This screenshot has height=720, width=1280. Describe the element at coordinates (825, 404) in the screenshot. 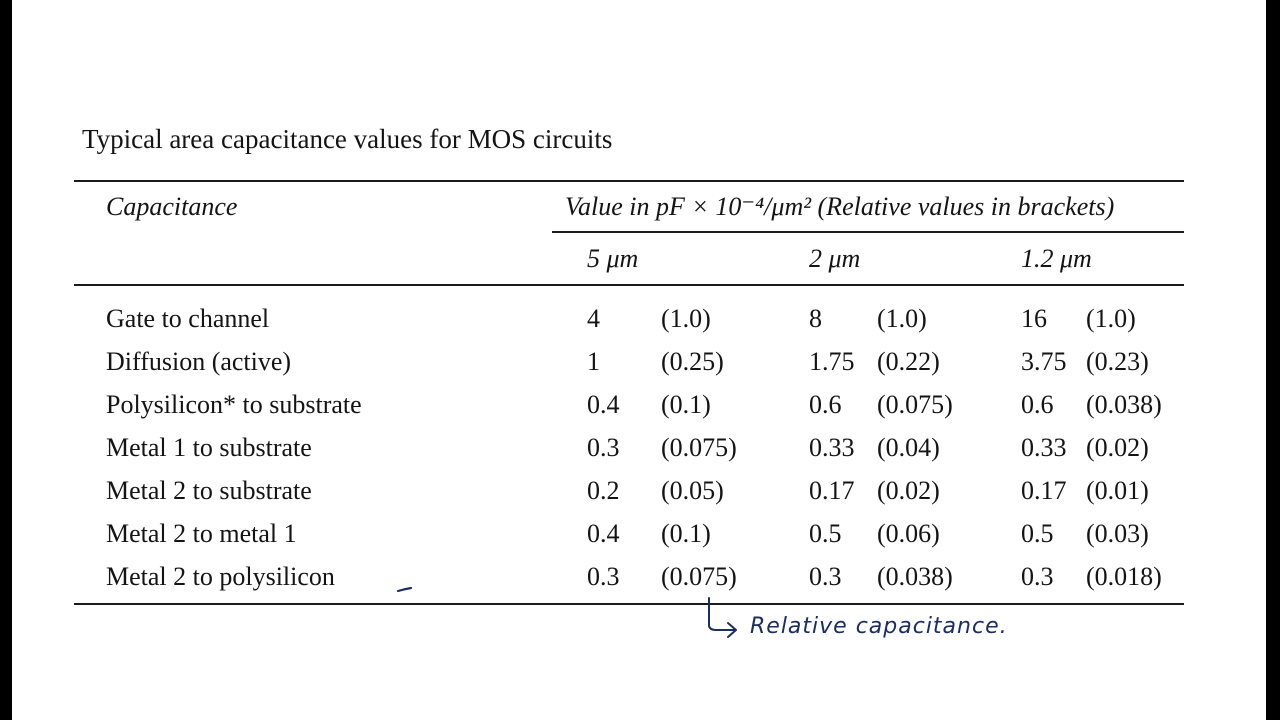

I see `value-2um: 0.6` at that location.